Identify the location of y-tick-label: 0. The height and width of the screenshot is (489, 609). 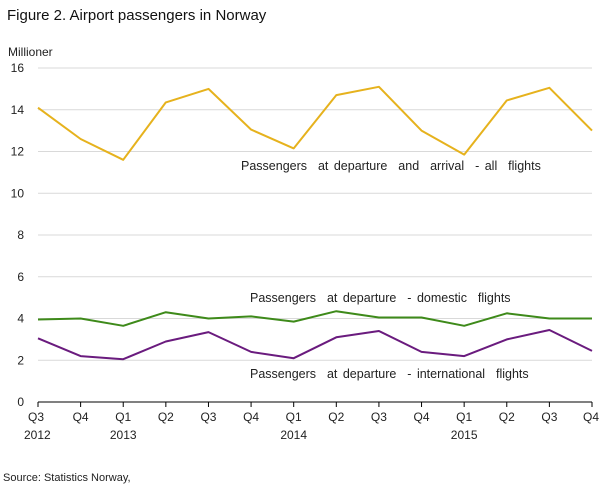
(20, 402).